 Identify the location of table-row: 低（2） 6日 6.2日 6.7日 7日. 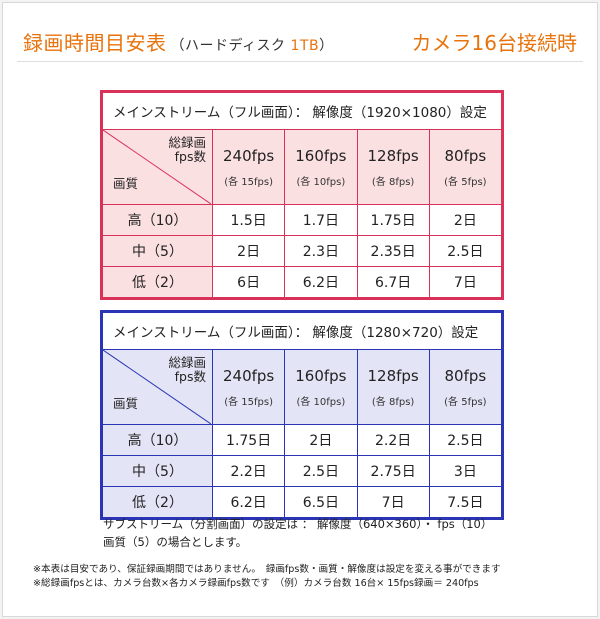
(302, 282).